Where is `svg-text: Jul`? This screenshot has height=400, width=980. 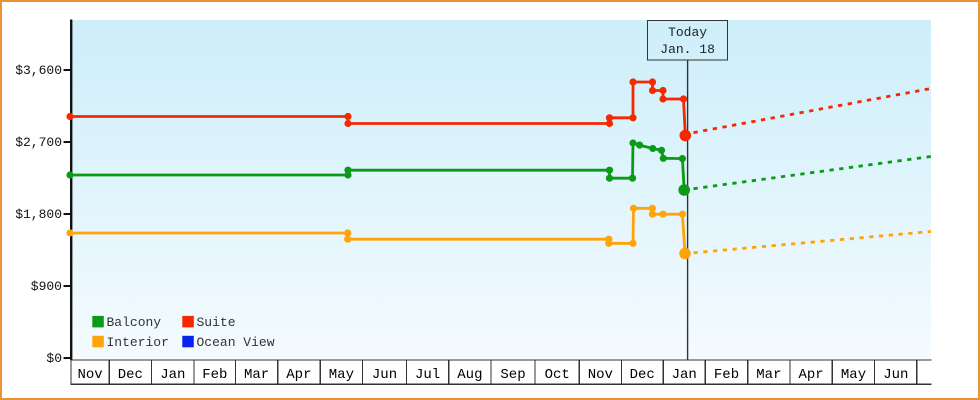
svg-text: Jul is located at coordinates (427, 375).